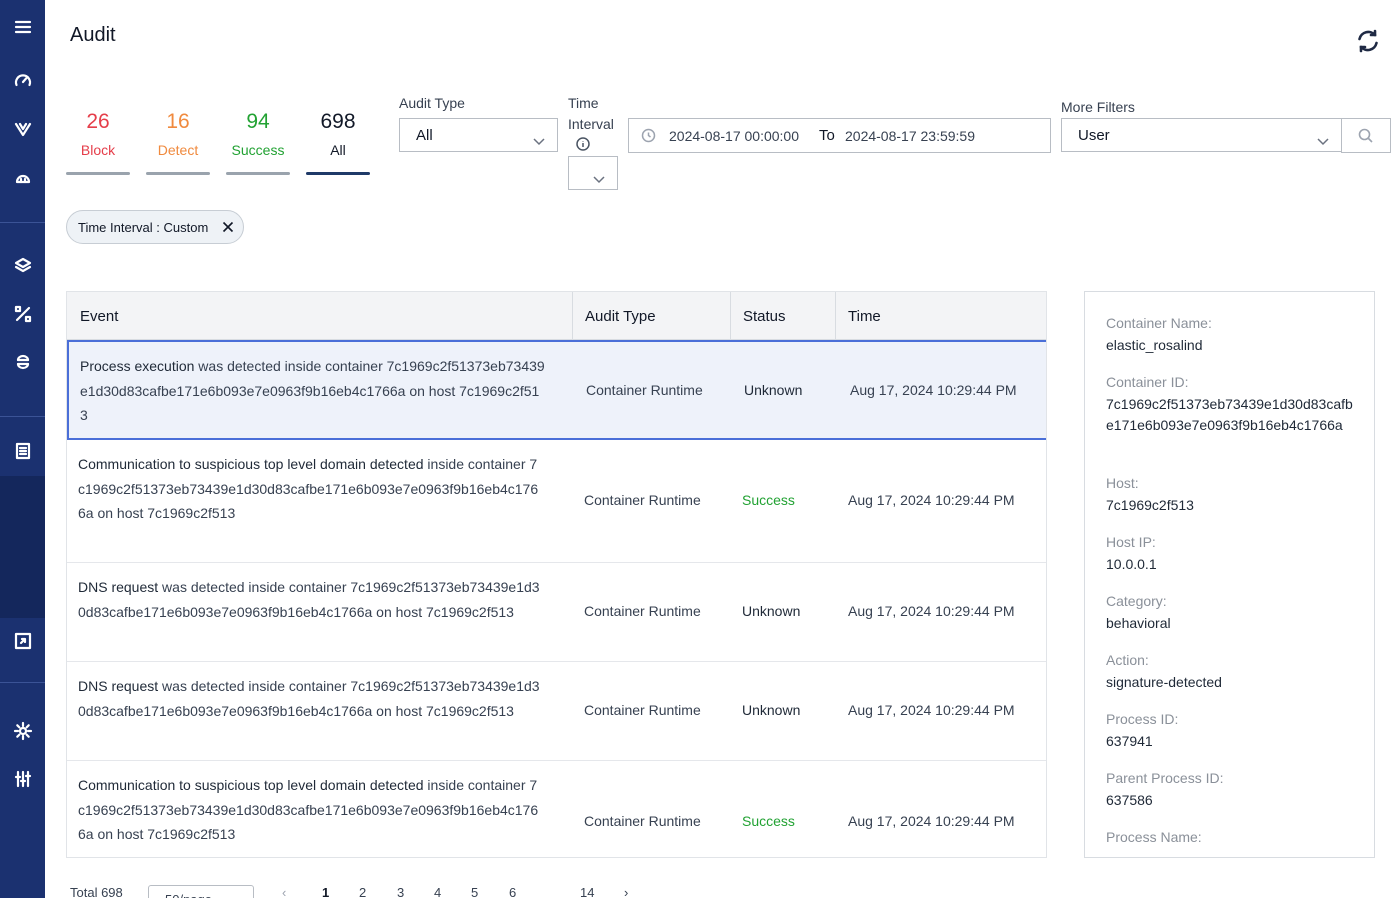 The height and width of the screenshot is (898, 1400). I want to click on page-number: 2, so click(363, 891).